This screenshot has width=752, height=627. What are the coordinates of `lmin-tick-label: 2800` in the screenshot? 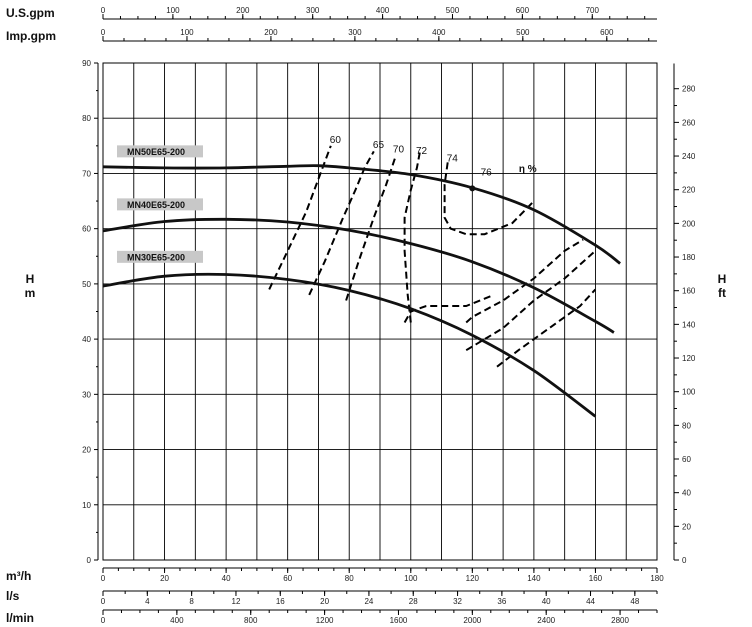 It's located at (620, 620).